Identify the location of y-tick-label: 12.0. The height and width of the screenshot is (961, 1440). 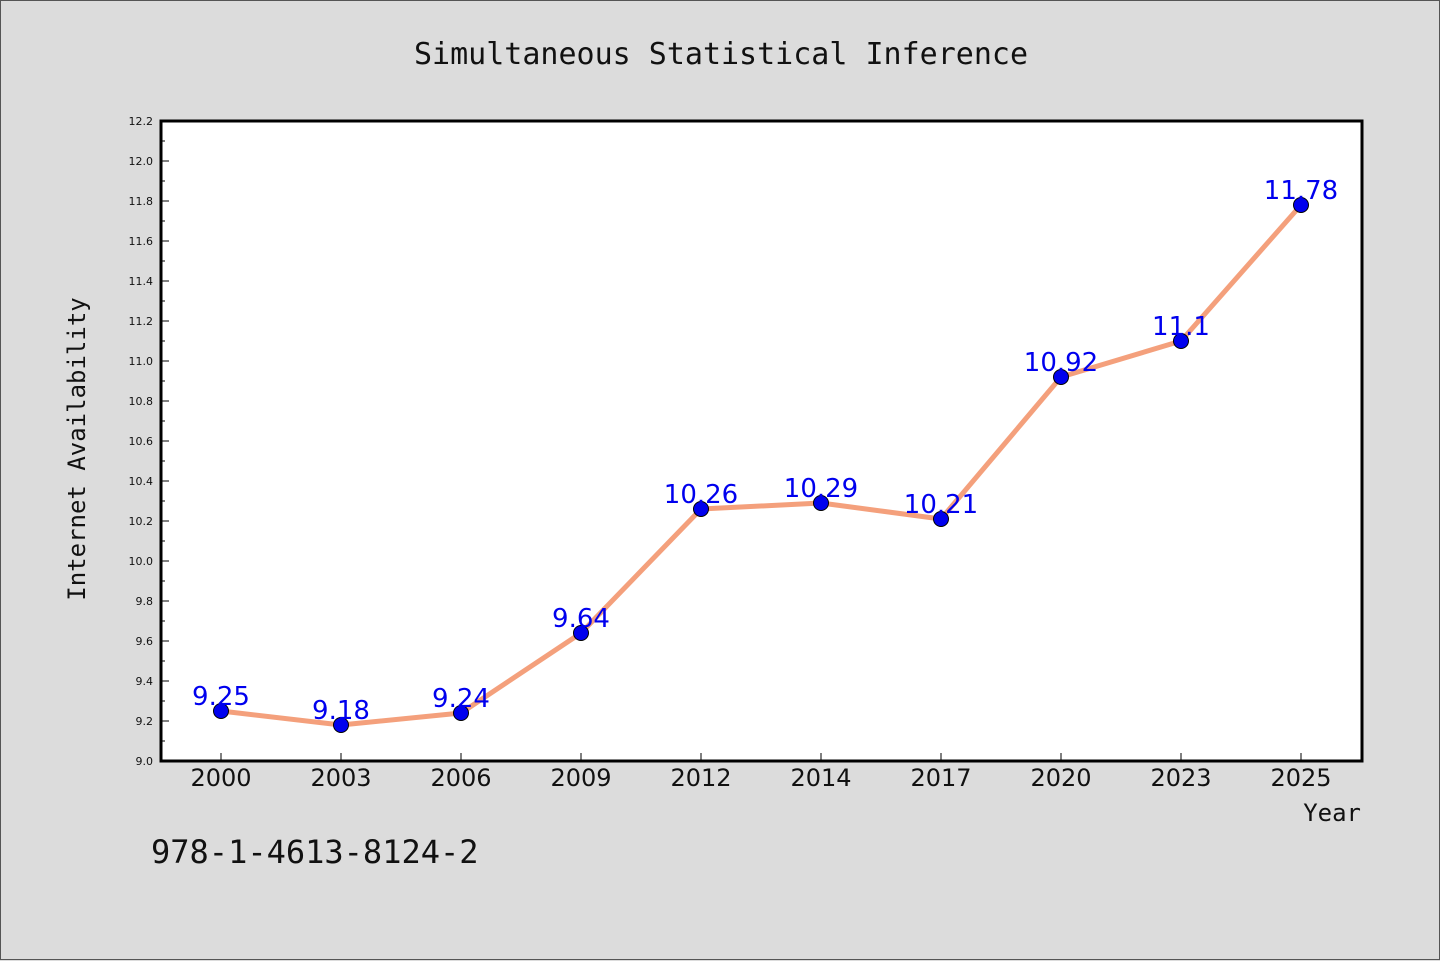
(141, 161).